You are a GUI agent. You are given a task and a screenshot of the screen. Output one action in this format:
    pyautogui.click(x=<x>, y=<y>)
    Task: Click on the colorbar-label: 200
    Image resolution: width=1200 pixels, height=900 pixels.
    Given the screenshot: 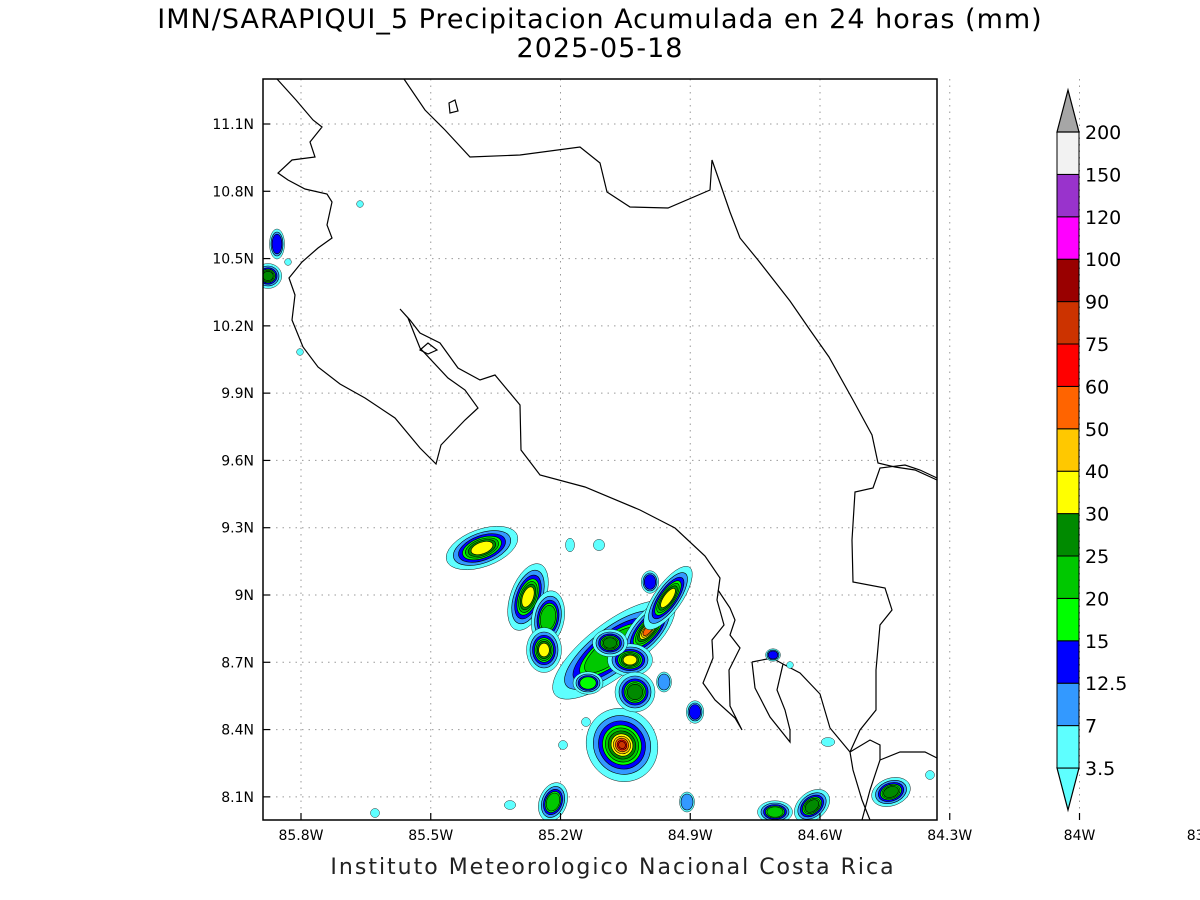 What is the action you would take?
    pyautogui.click(x=1103, y=133)
    